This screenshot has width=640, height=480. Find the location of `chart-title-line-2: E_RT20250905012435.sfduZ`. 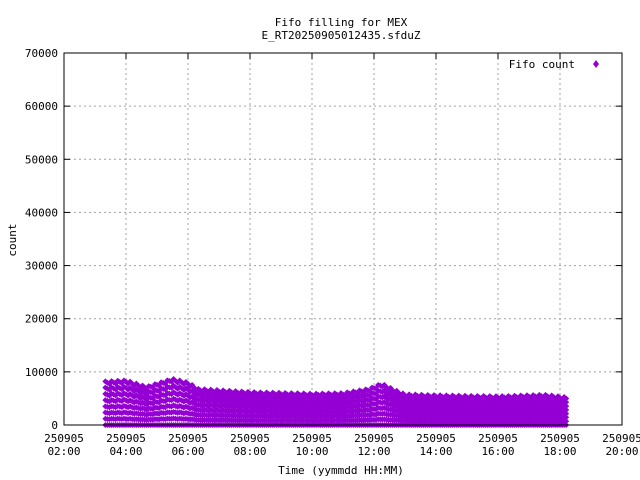

chart-title-line-2: E_RT20250905012435.sfduZ is located at coordinates (341, 35).